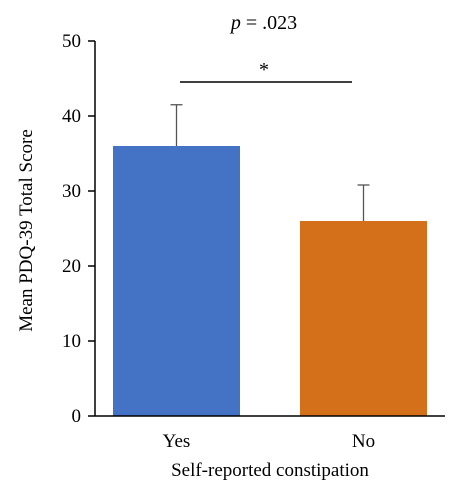  What do you see at coordinates (363, 441) in the screenshot?
I see `x-tick-label: No` at bounding box center [363, 441].